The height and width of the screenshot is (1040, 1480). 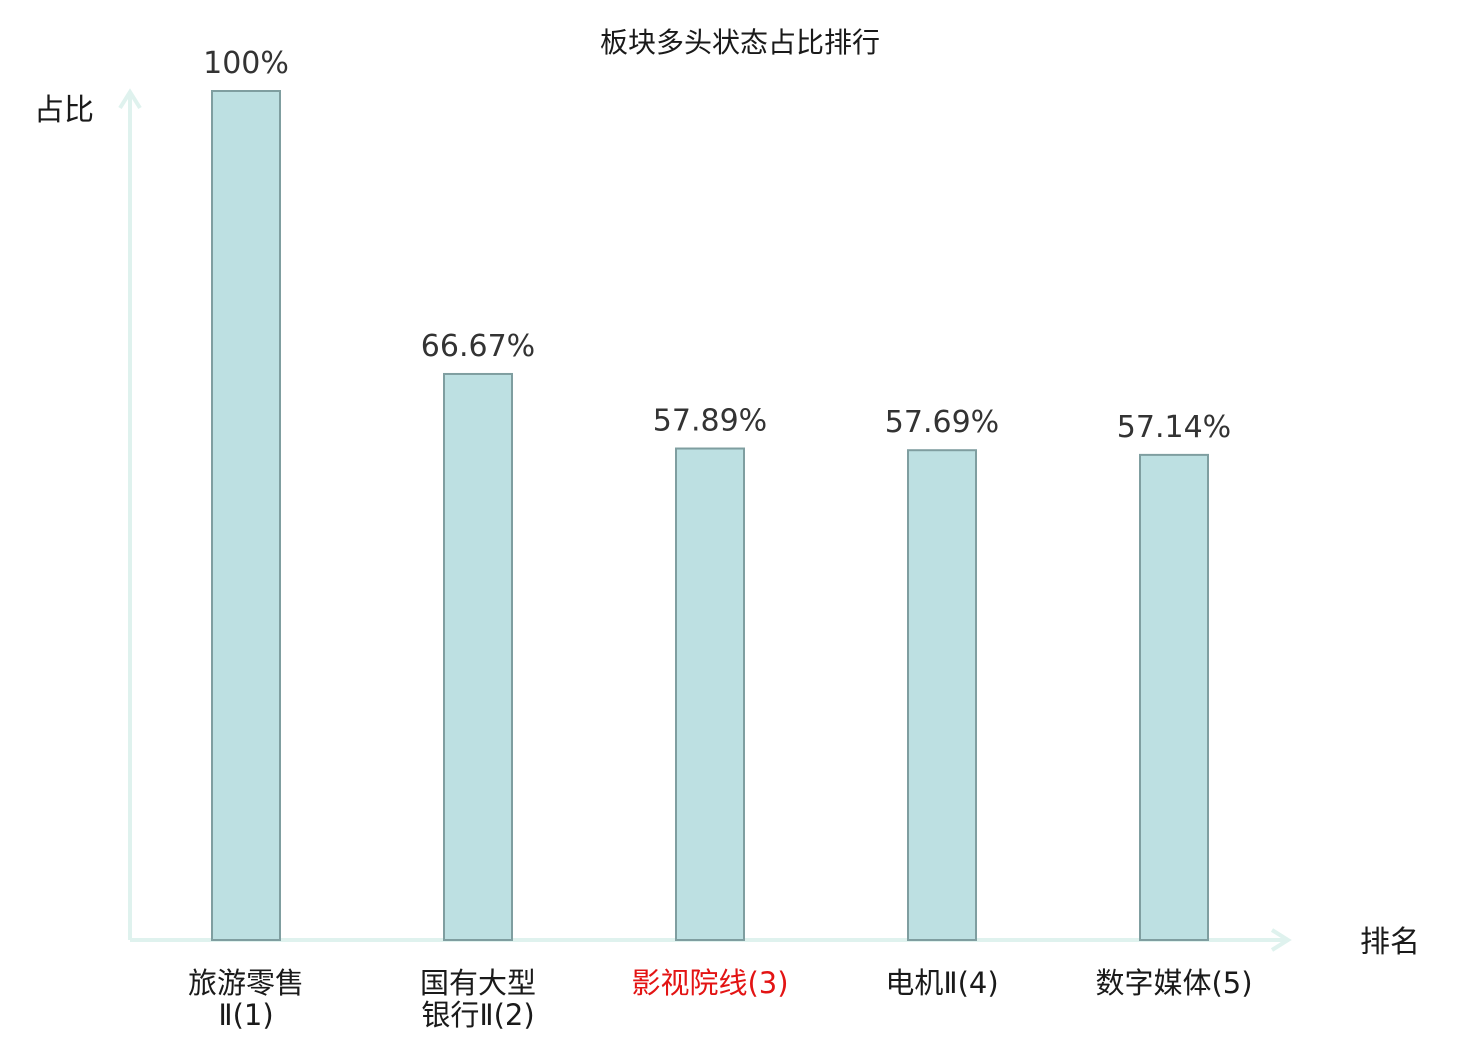 I want to click on chart-title: 板块多头状态占比排行, so click(x=740, y=42).